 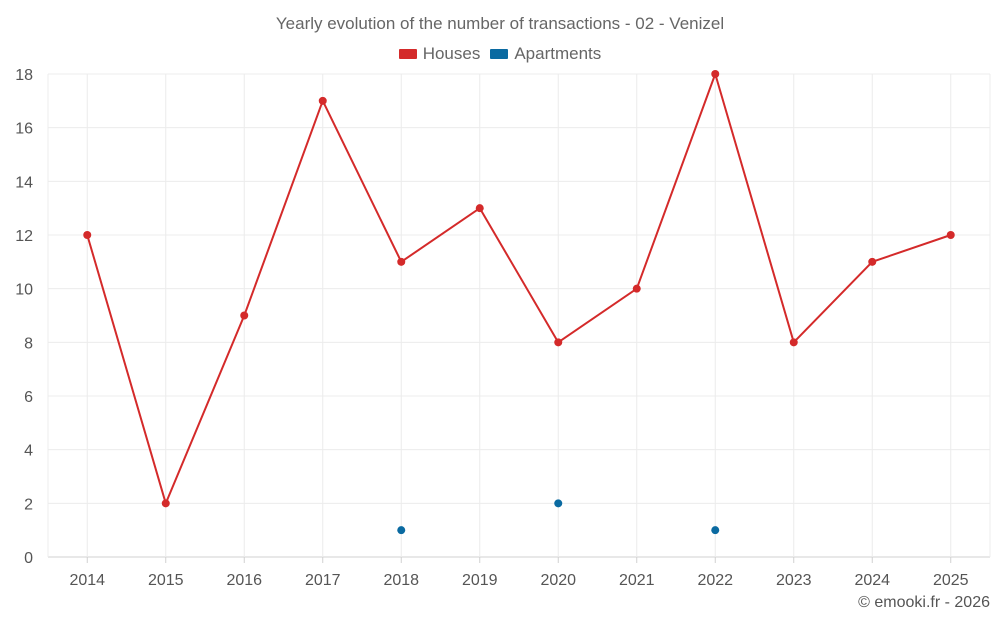 What do you see at coordinates (28, 343) in the screenshot?
I see `y-tick-label: 8` at bounding box center [28, 343].